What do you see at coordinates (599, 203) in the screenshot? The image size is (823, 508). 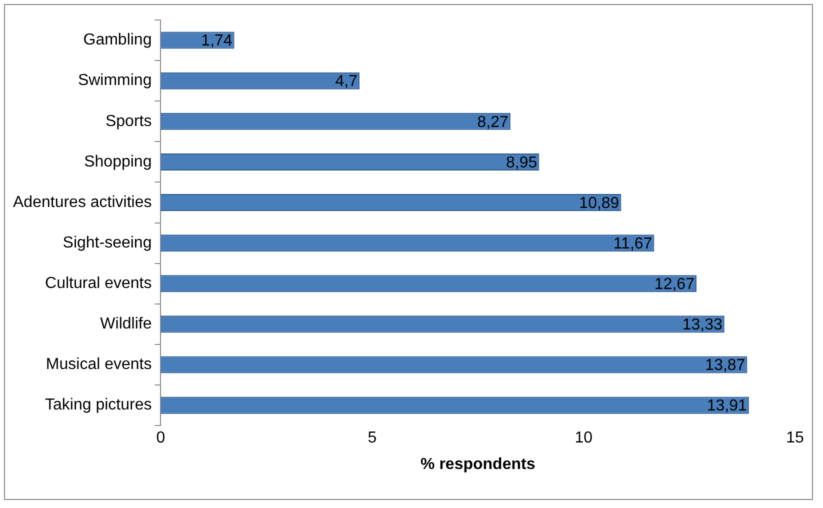 I see `data-label: 10,89` at bounding box center [599, 203].